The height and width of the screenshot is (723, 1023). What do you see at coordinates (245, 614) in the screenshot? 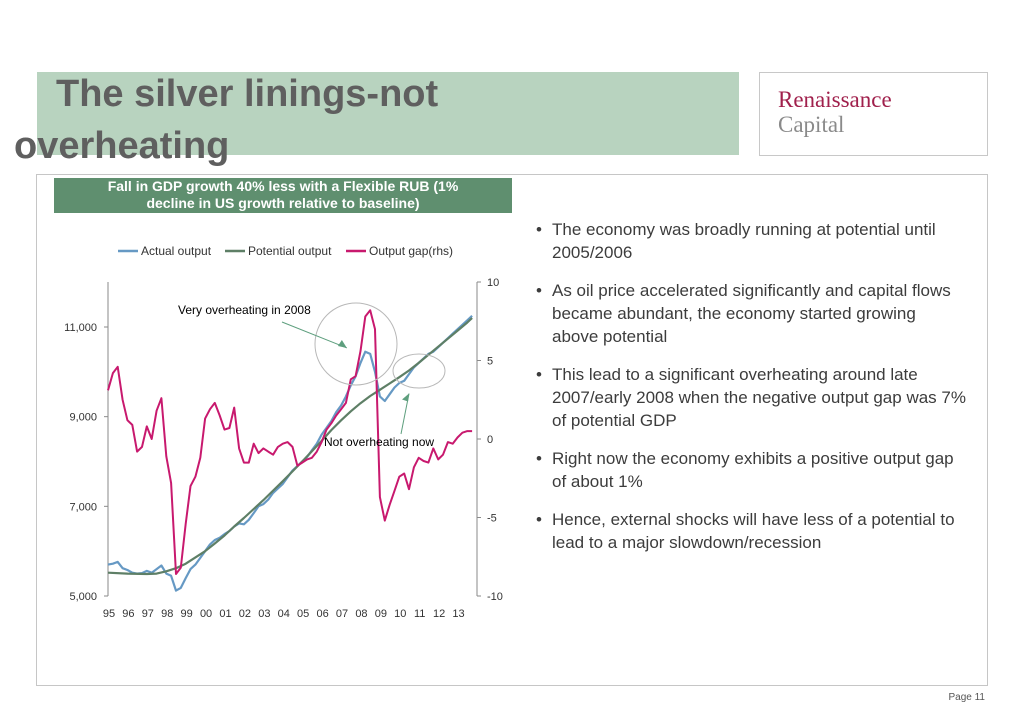
I see `x-axis-tick-label: 02` at bounding box center [245, 614].